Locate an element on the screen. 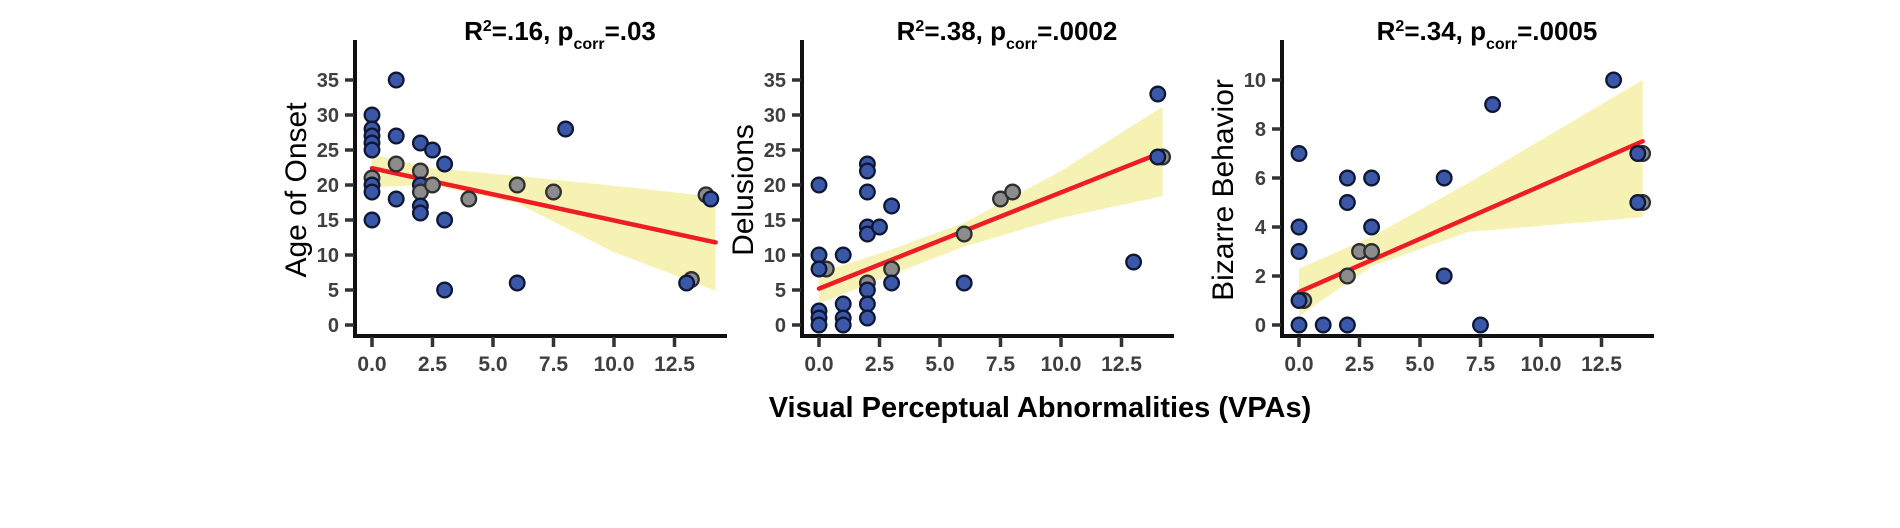  x-tick-label: 2.5 is located at coordinates (433, 364).